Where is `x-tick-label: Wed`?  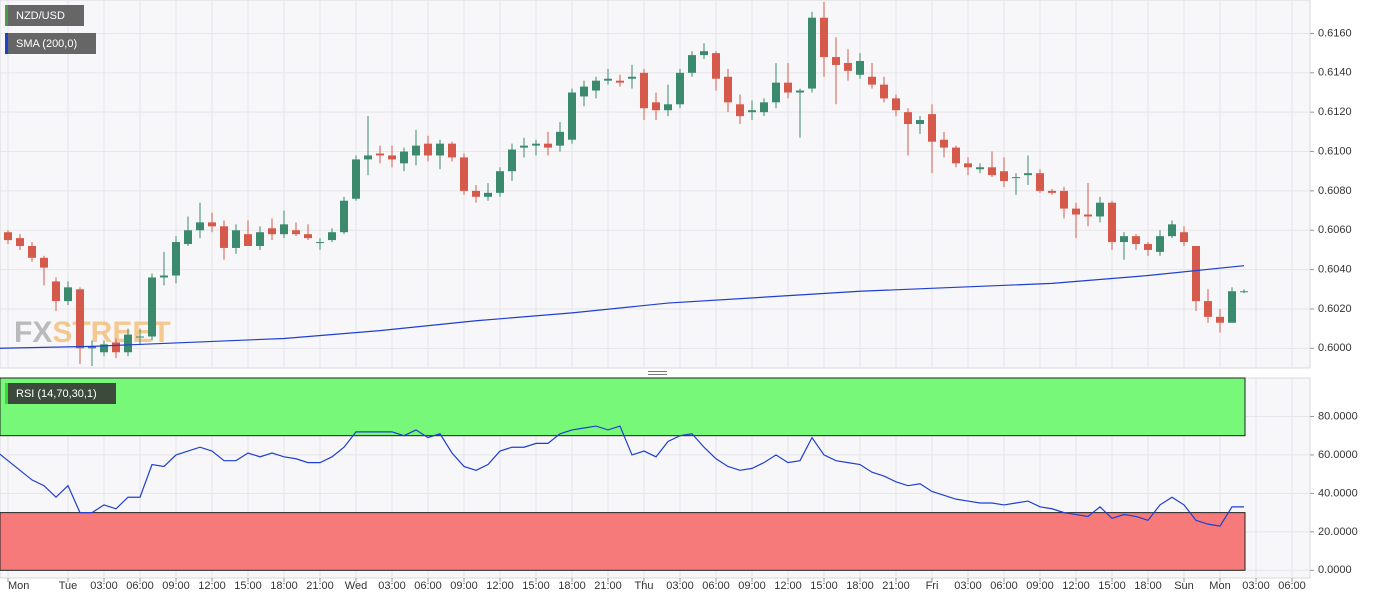 x-tick-label: Wed is located at coordinates (356, 586).